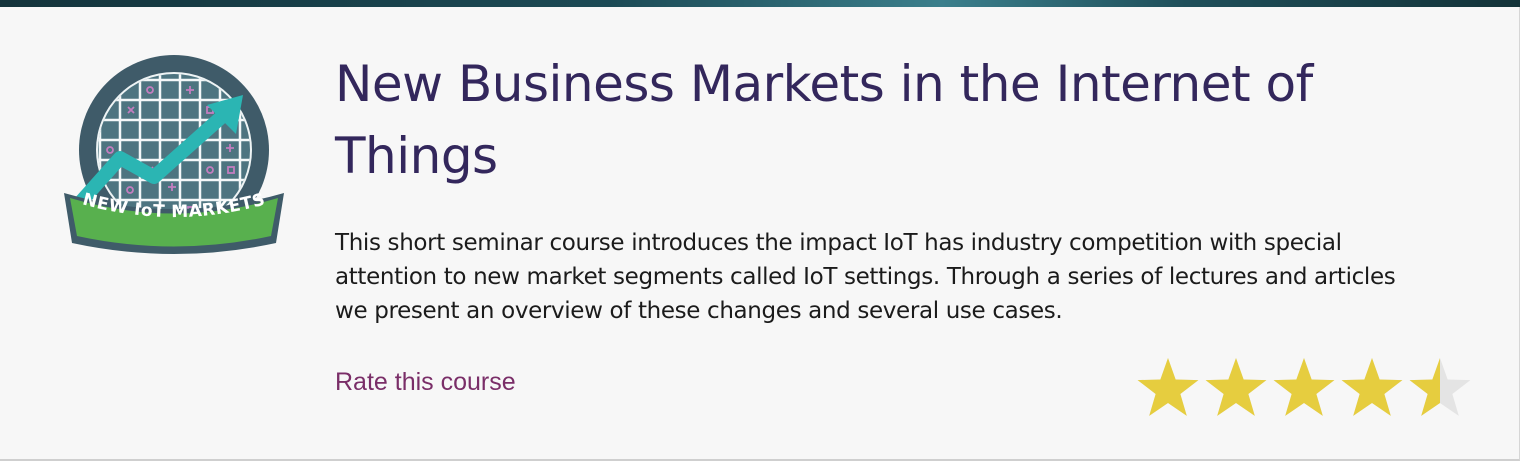 The width and height of the screenshot is (1524, 466). What do you see at coordinates (760, 3) in the screenshot?
I see `top-accent-bar` at bounding box center [760, 3].